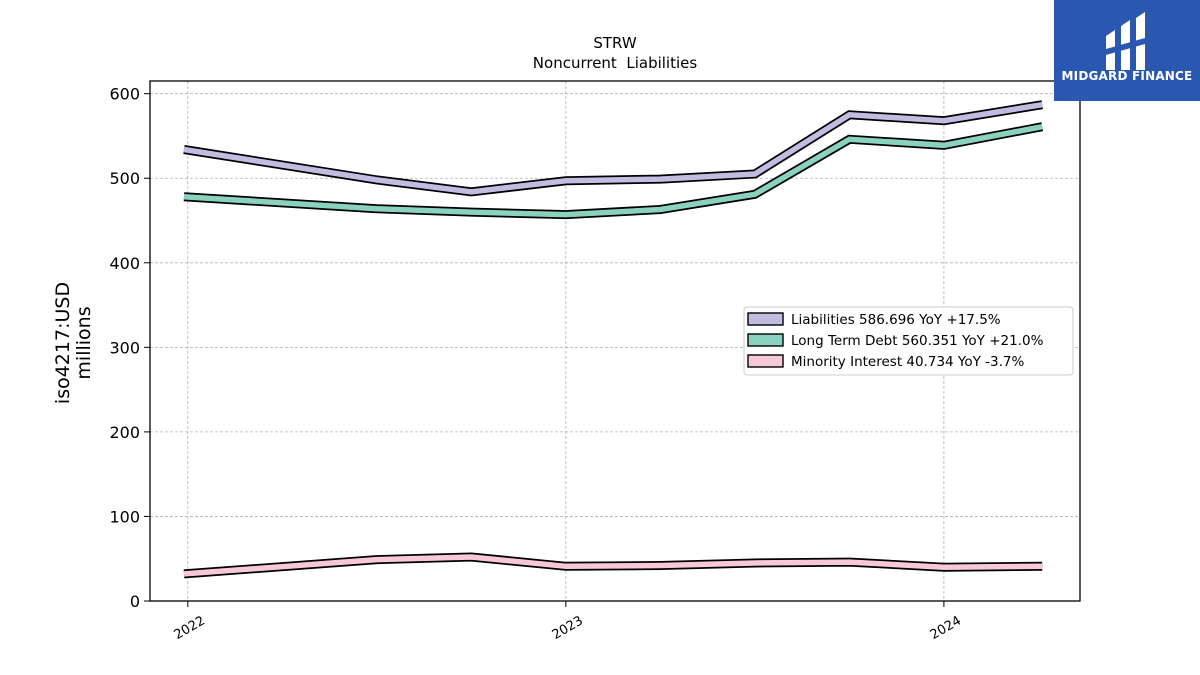 The height and width of the screenshot is (675, 1200). Describe the element at coordinates (124, 94) in the screenshot. I see `y-tick-label: 600` at that location.